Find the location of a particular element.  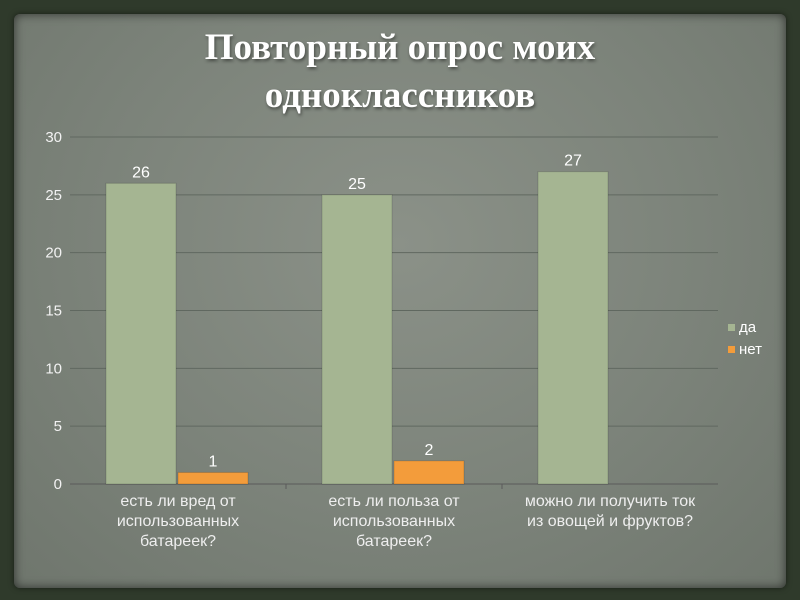

legend-label-нет: нет is located at coordinates (750, 349).